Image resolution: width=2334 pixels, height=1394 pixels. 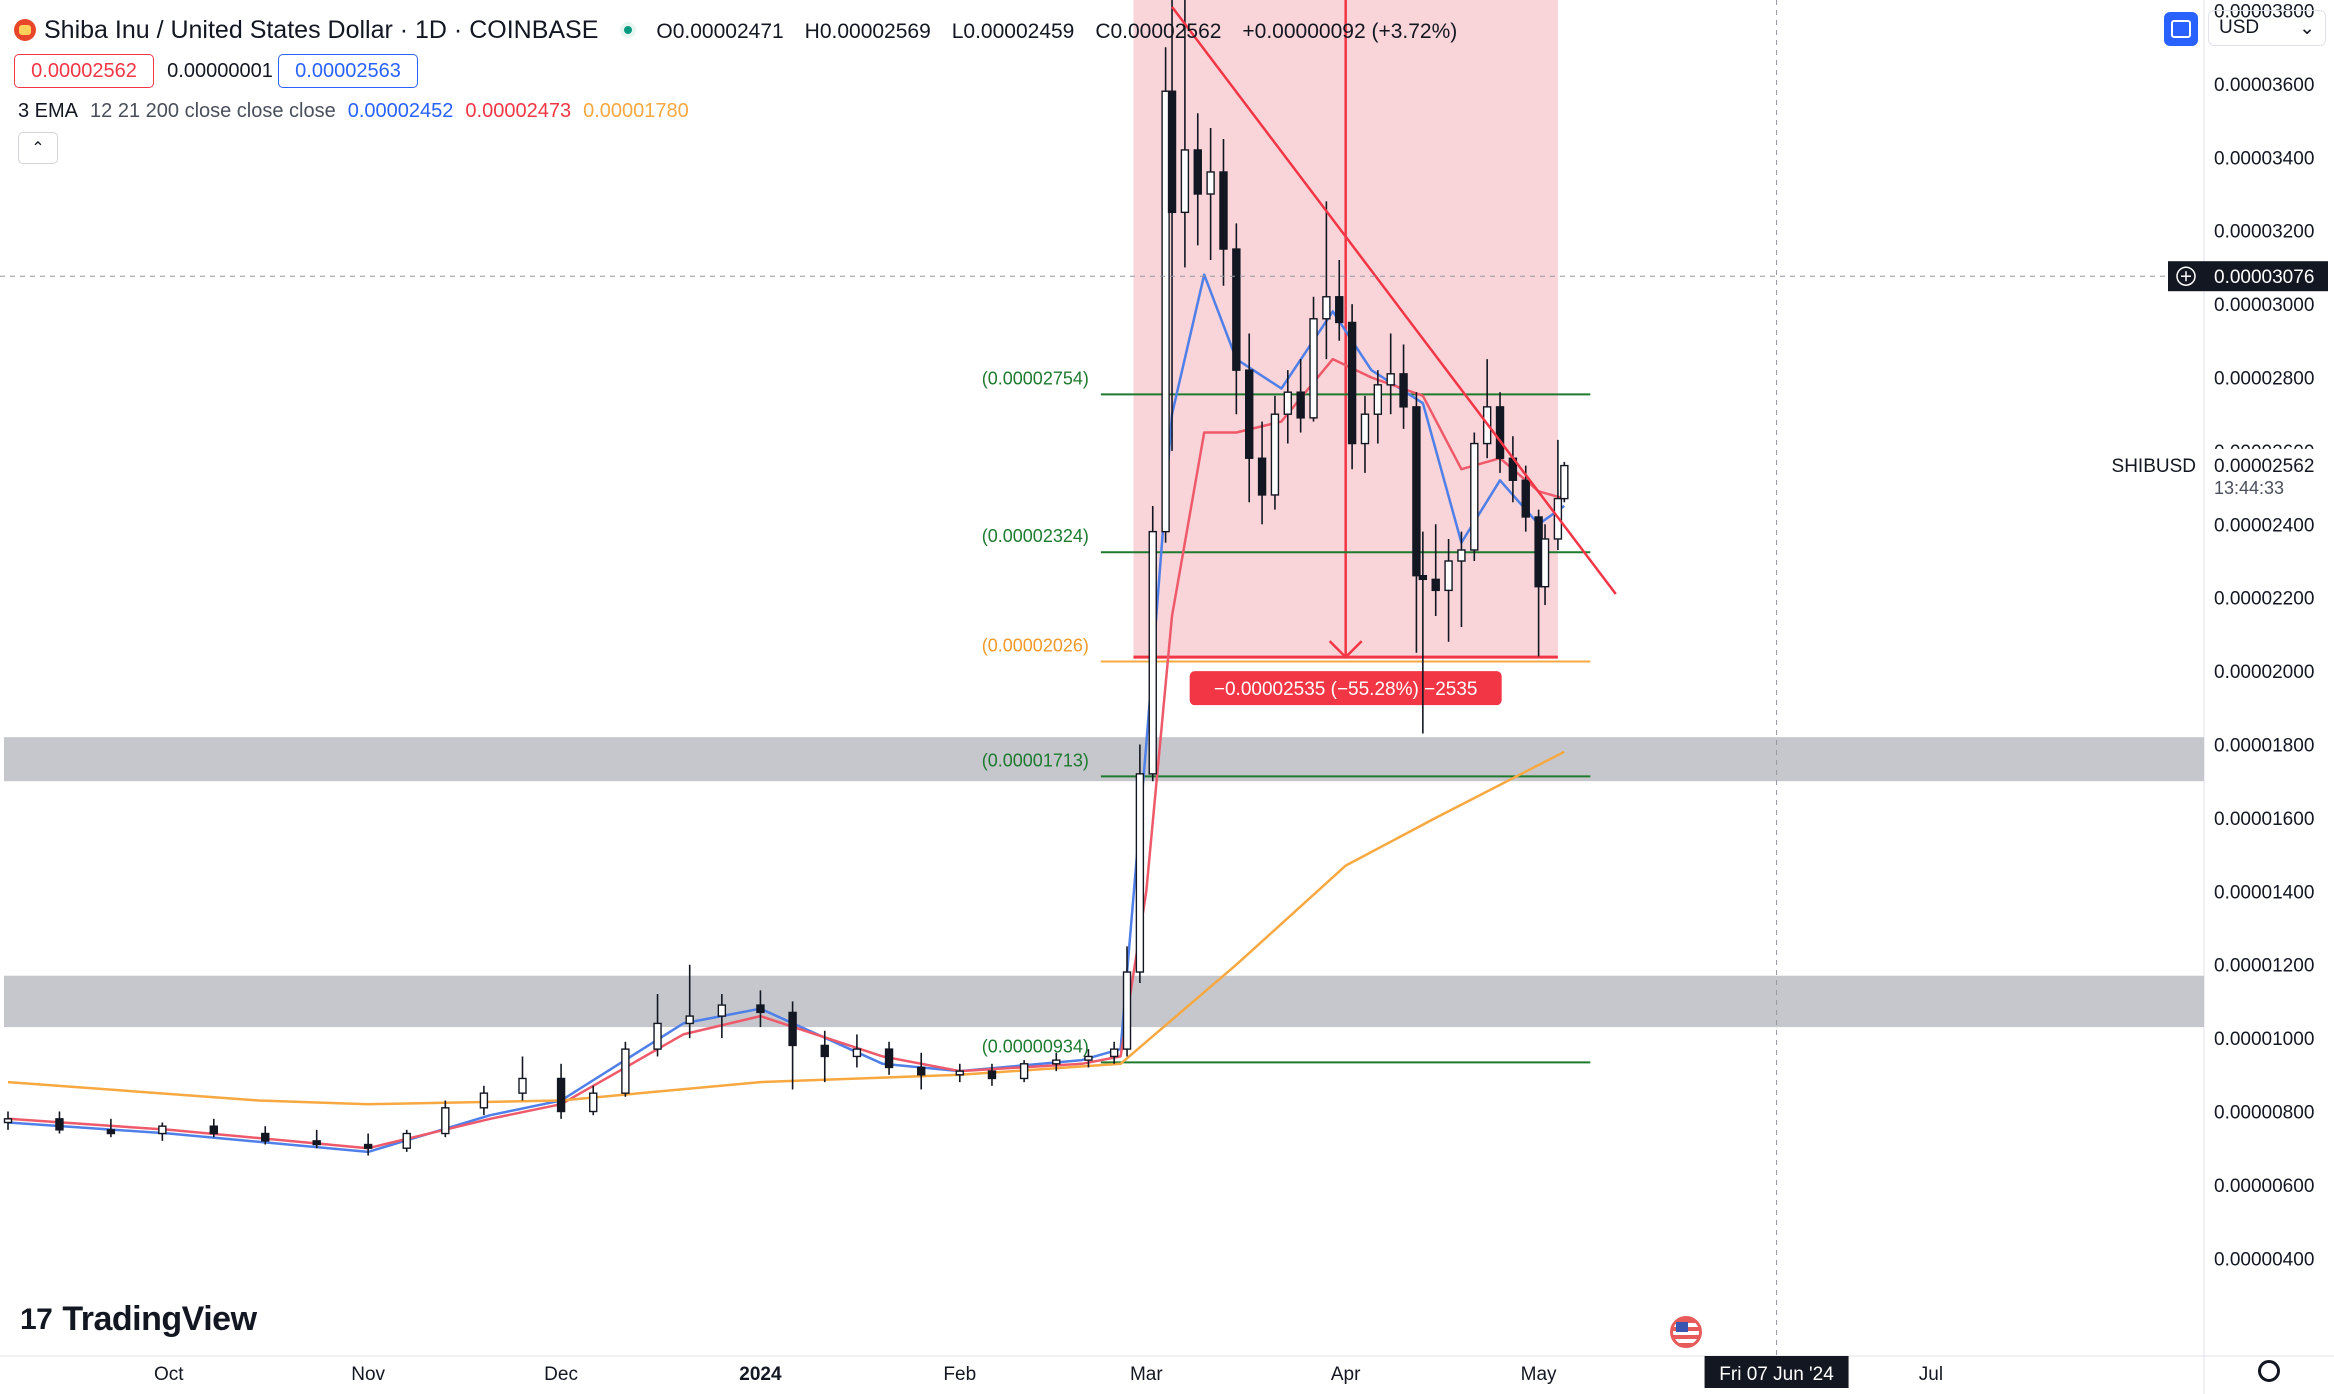 What do you see at coordinates (348, 71) in the screenshot?
I see `buy-button: 0.00002563` at bounding box center [348, 71].